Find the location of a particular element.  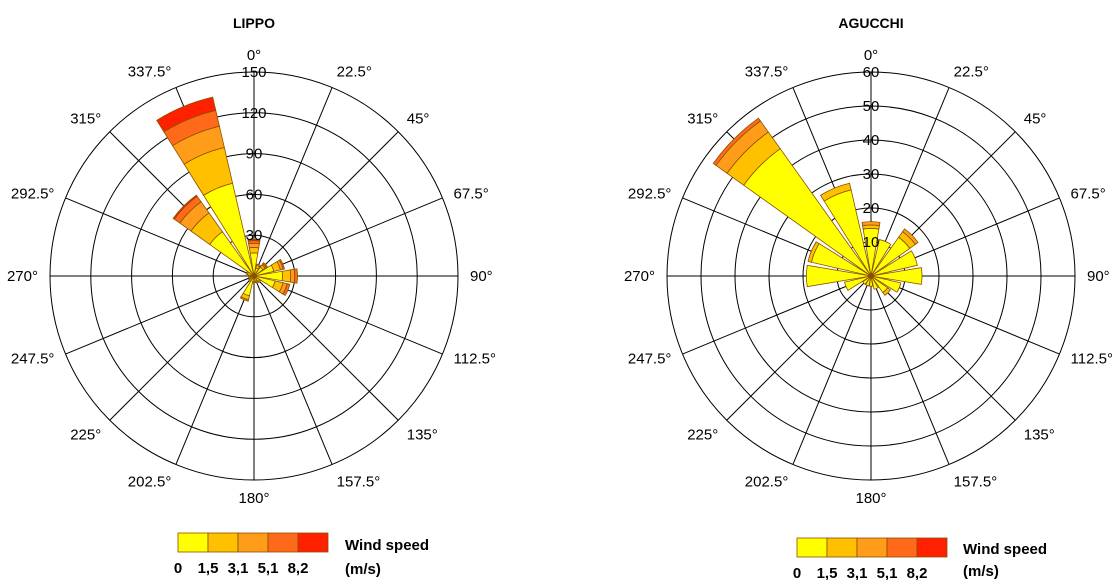

radial-tick-label: 50 is located at coordinates (871, 106).